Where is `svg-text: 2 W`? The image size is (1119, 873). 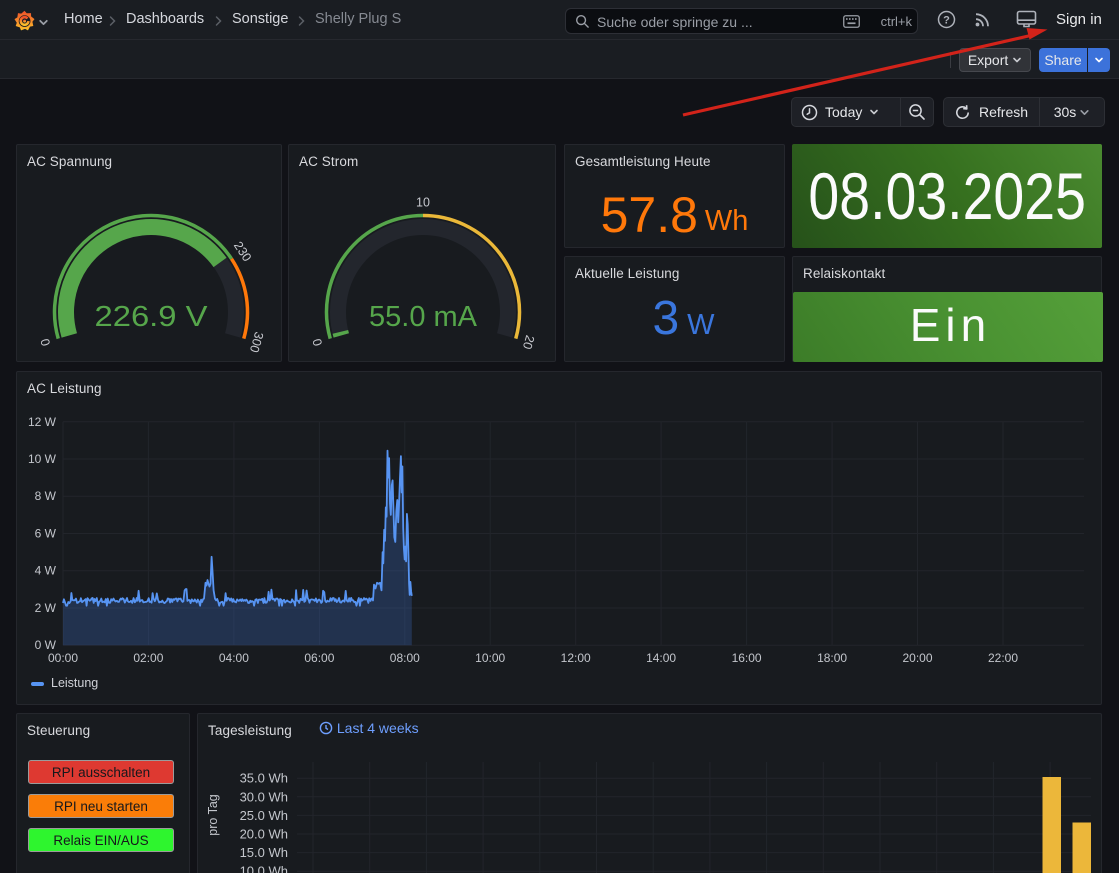 svg-text: 2 W is located at coordinates (46, 608).